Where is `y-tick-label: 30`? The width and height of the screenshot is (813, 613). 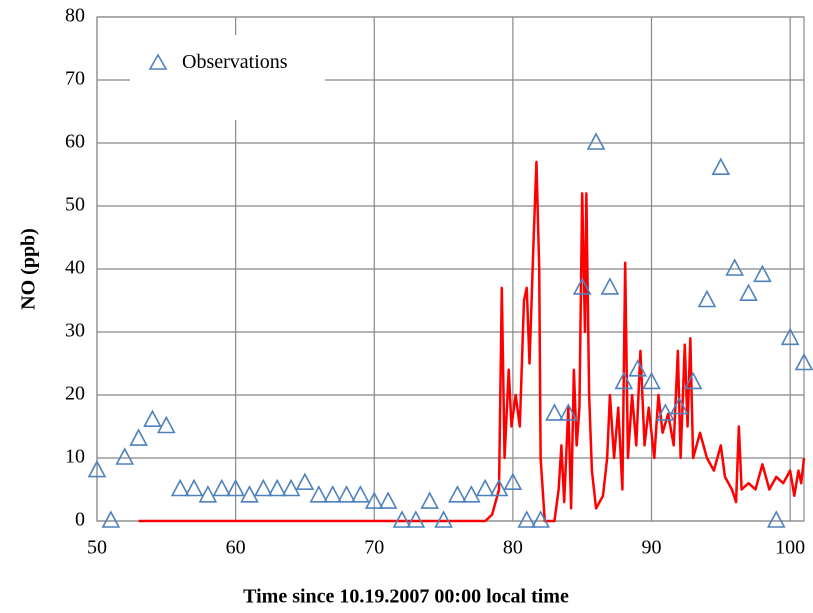 y-tick-label: 30 is located at coordinates (75, 331).